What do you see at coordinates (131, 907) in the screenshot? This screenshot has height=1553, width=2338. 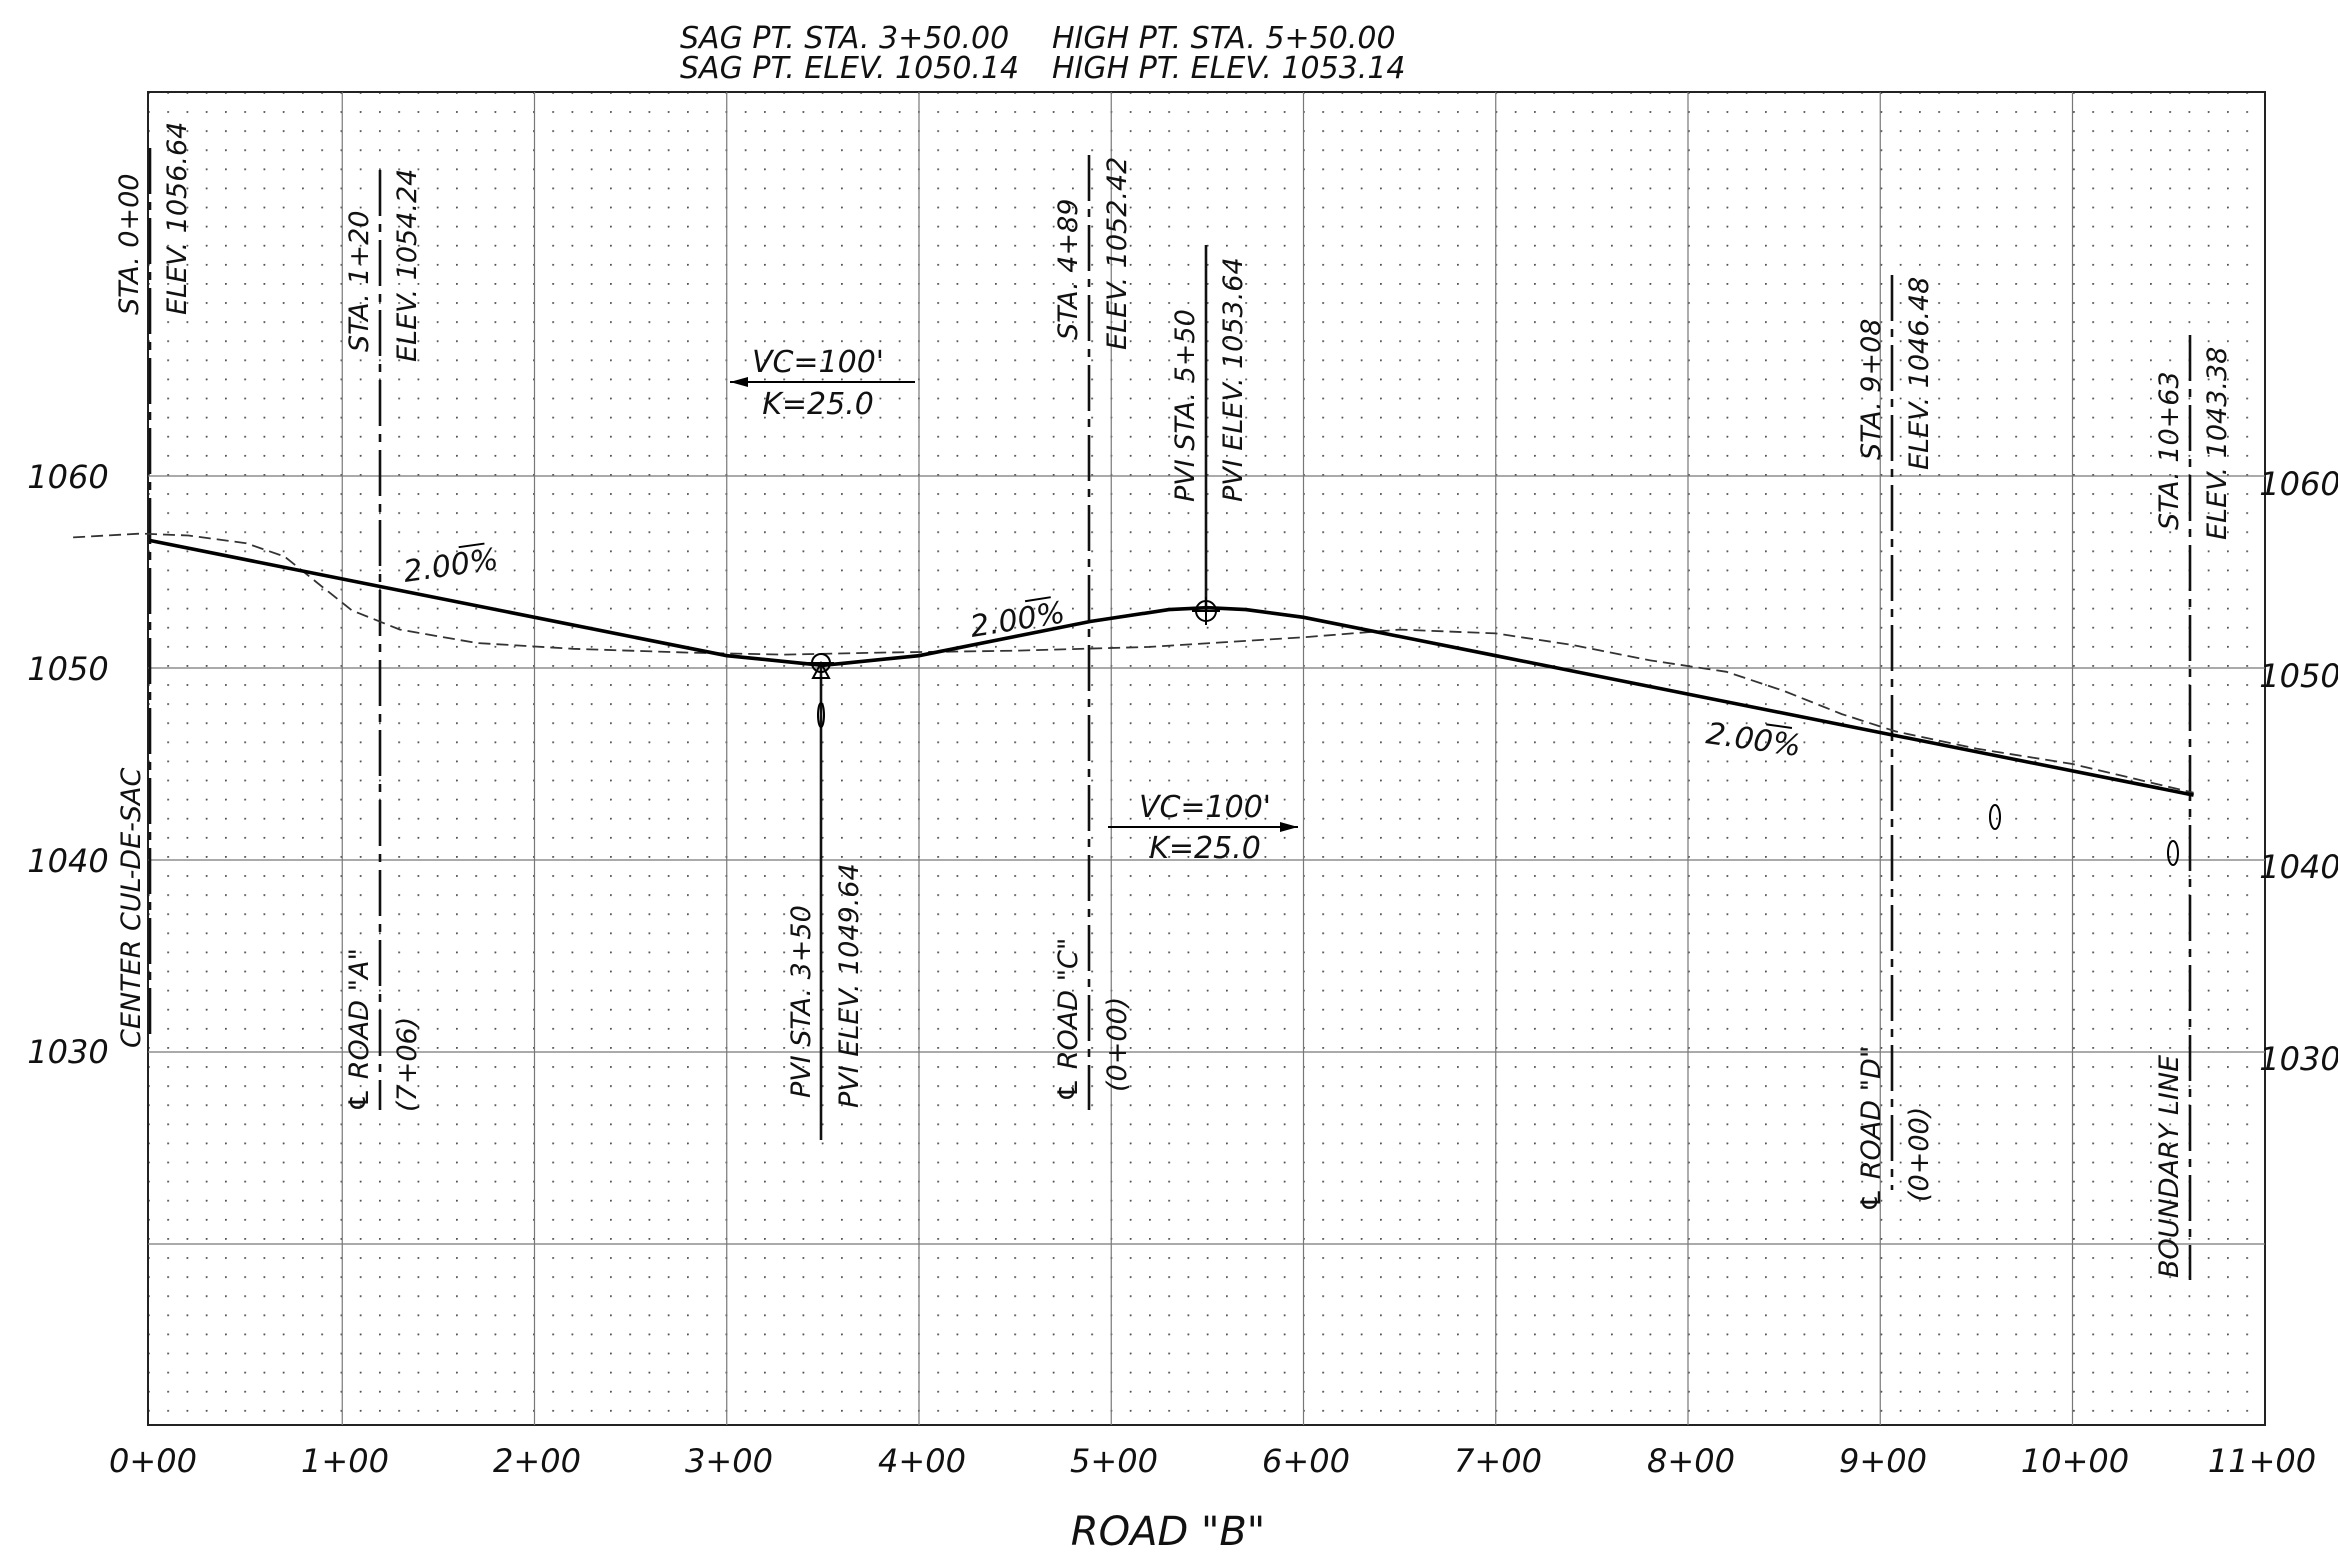 I see `cul-de-sac-label: CENTER CUL-DE-SAC` at bounding box center [131, 907].